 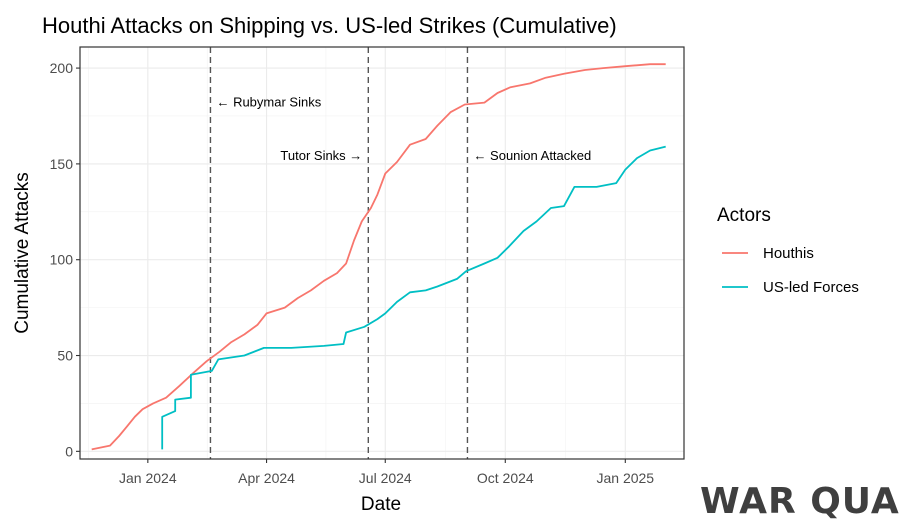 What do you see at coordinates (625, 478) in the screenshot?
I see `x-tick-label: Jan 2025` at bounding box center [625, 478].